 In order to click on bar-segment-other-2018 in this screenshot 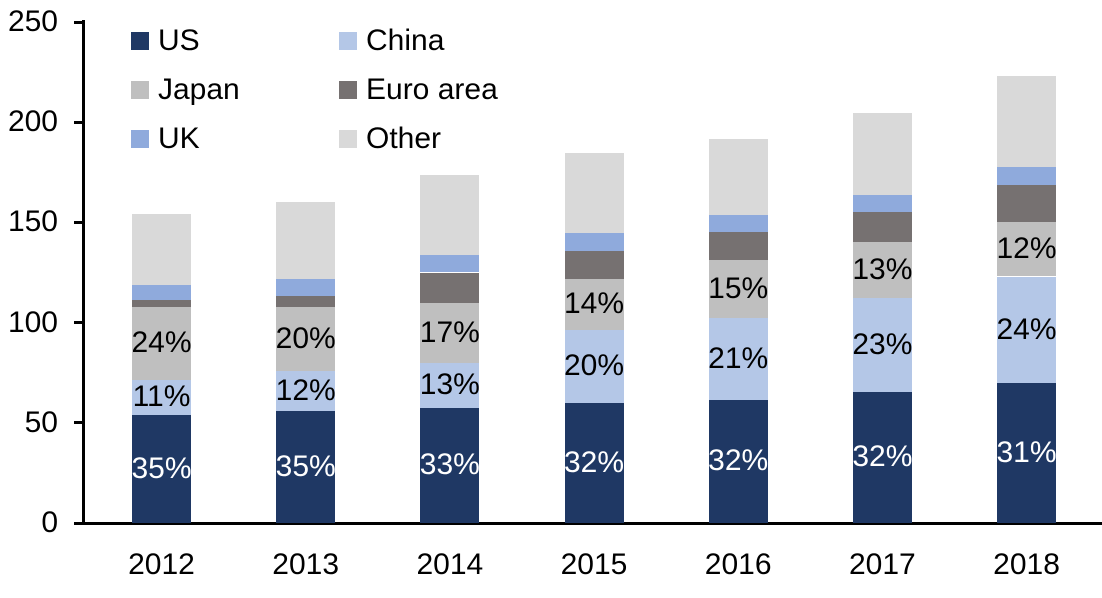, I will do `click(1027, 122)`.